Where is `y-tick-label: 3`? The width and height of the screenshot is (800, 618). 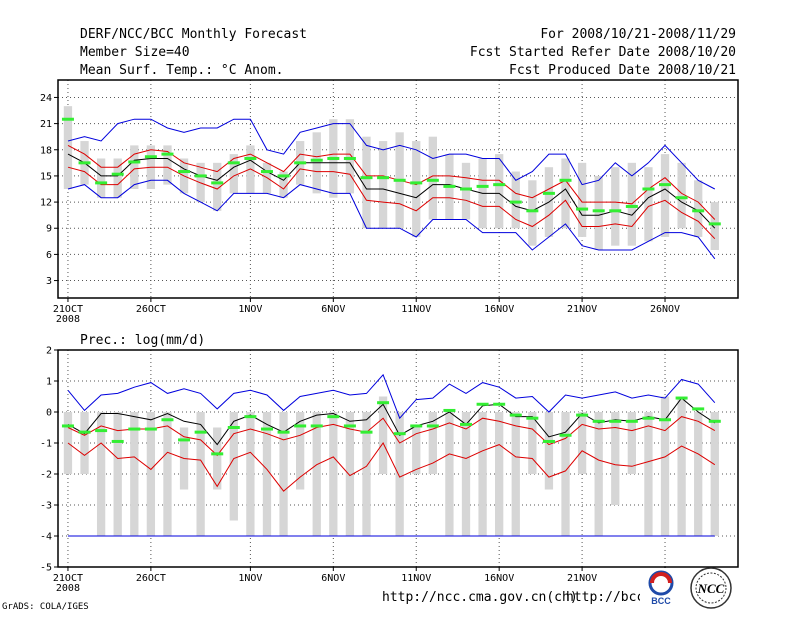 y-tick-label: 3 is located at coordinates (49, 281).